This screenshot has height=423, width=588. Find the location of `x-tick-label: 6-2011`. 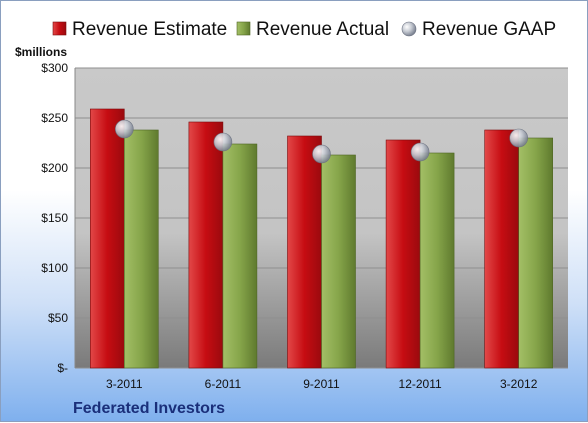

x-tick-label: 6-2011 is located at coordinates (223, 384).